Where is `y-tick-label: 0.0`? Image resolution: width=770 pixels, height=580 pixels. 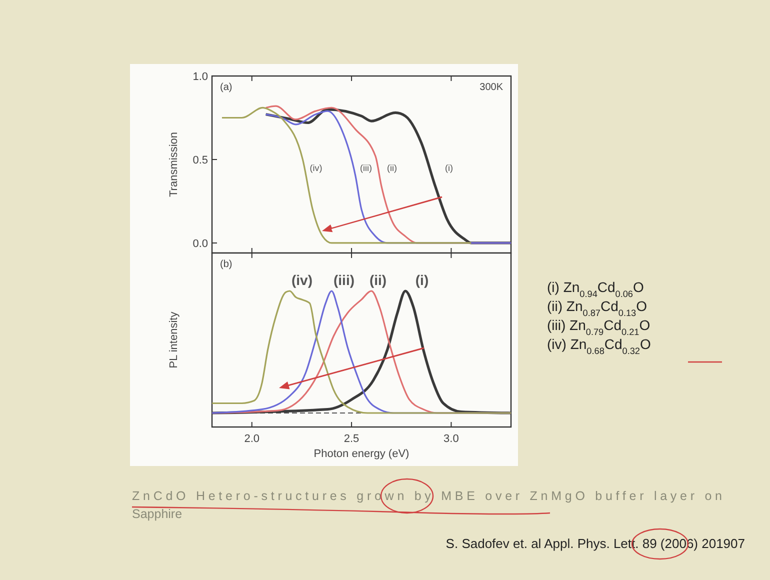 y-tick-label: 0.0 is located at coordinates (200, 244).